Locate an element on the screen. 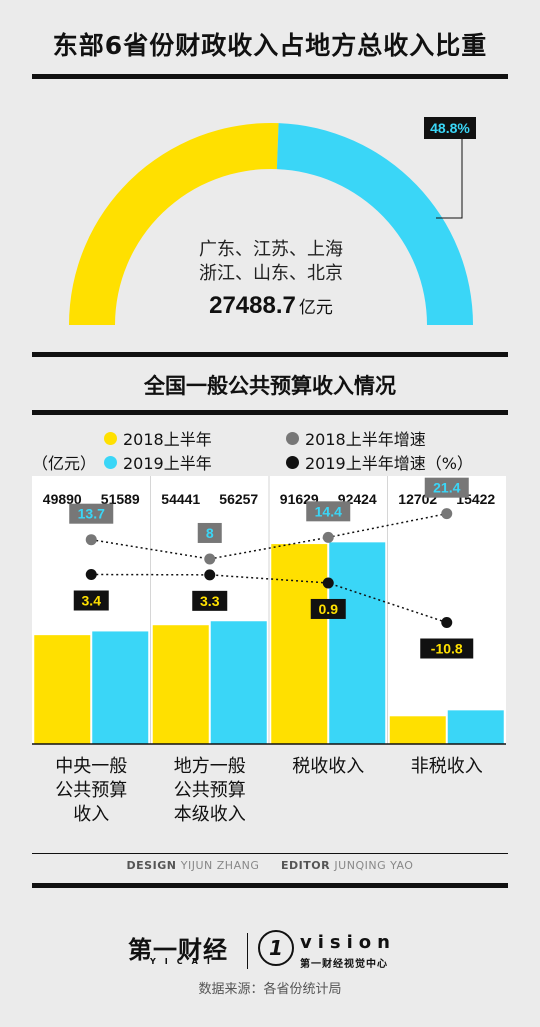 This screenshot has width=540, height=1027. legend-2019: 2019上半年 is located at coordinates (158, 462).